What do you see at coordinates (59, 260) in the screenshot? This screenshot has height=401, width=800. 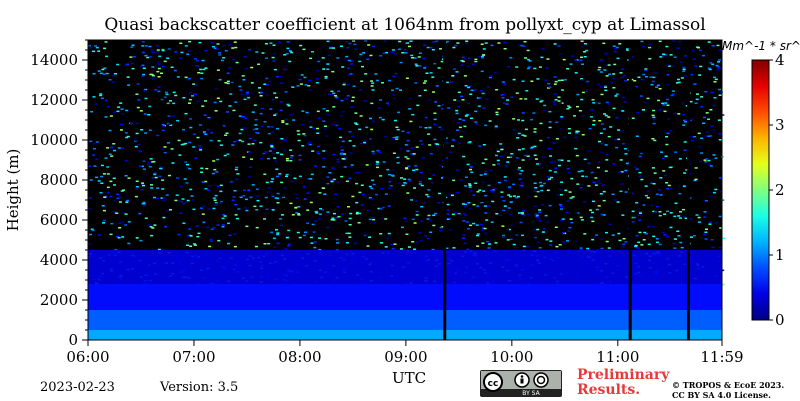 I see `y-tick-label: 4000` at bounding box center [59, 260].